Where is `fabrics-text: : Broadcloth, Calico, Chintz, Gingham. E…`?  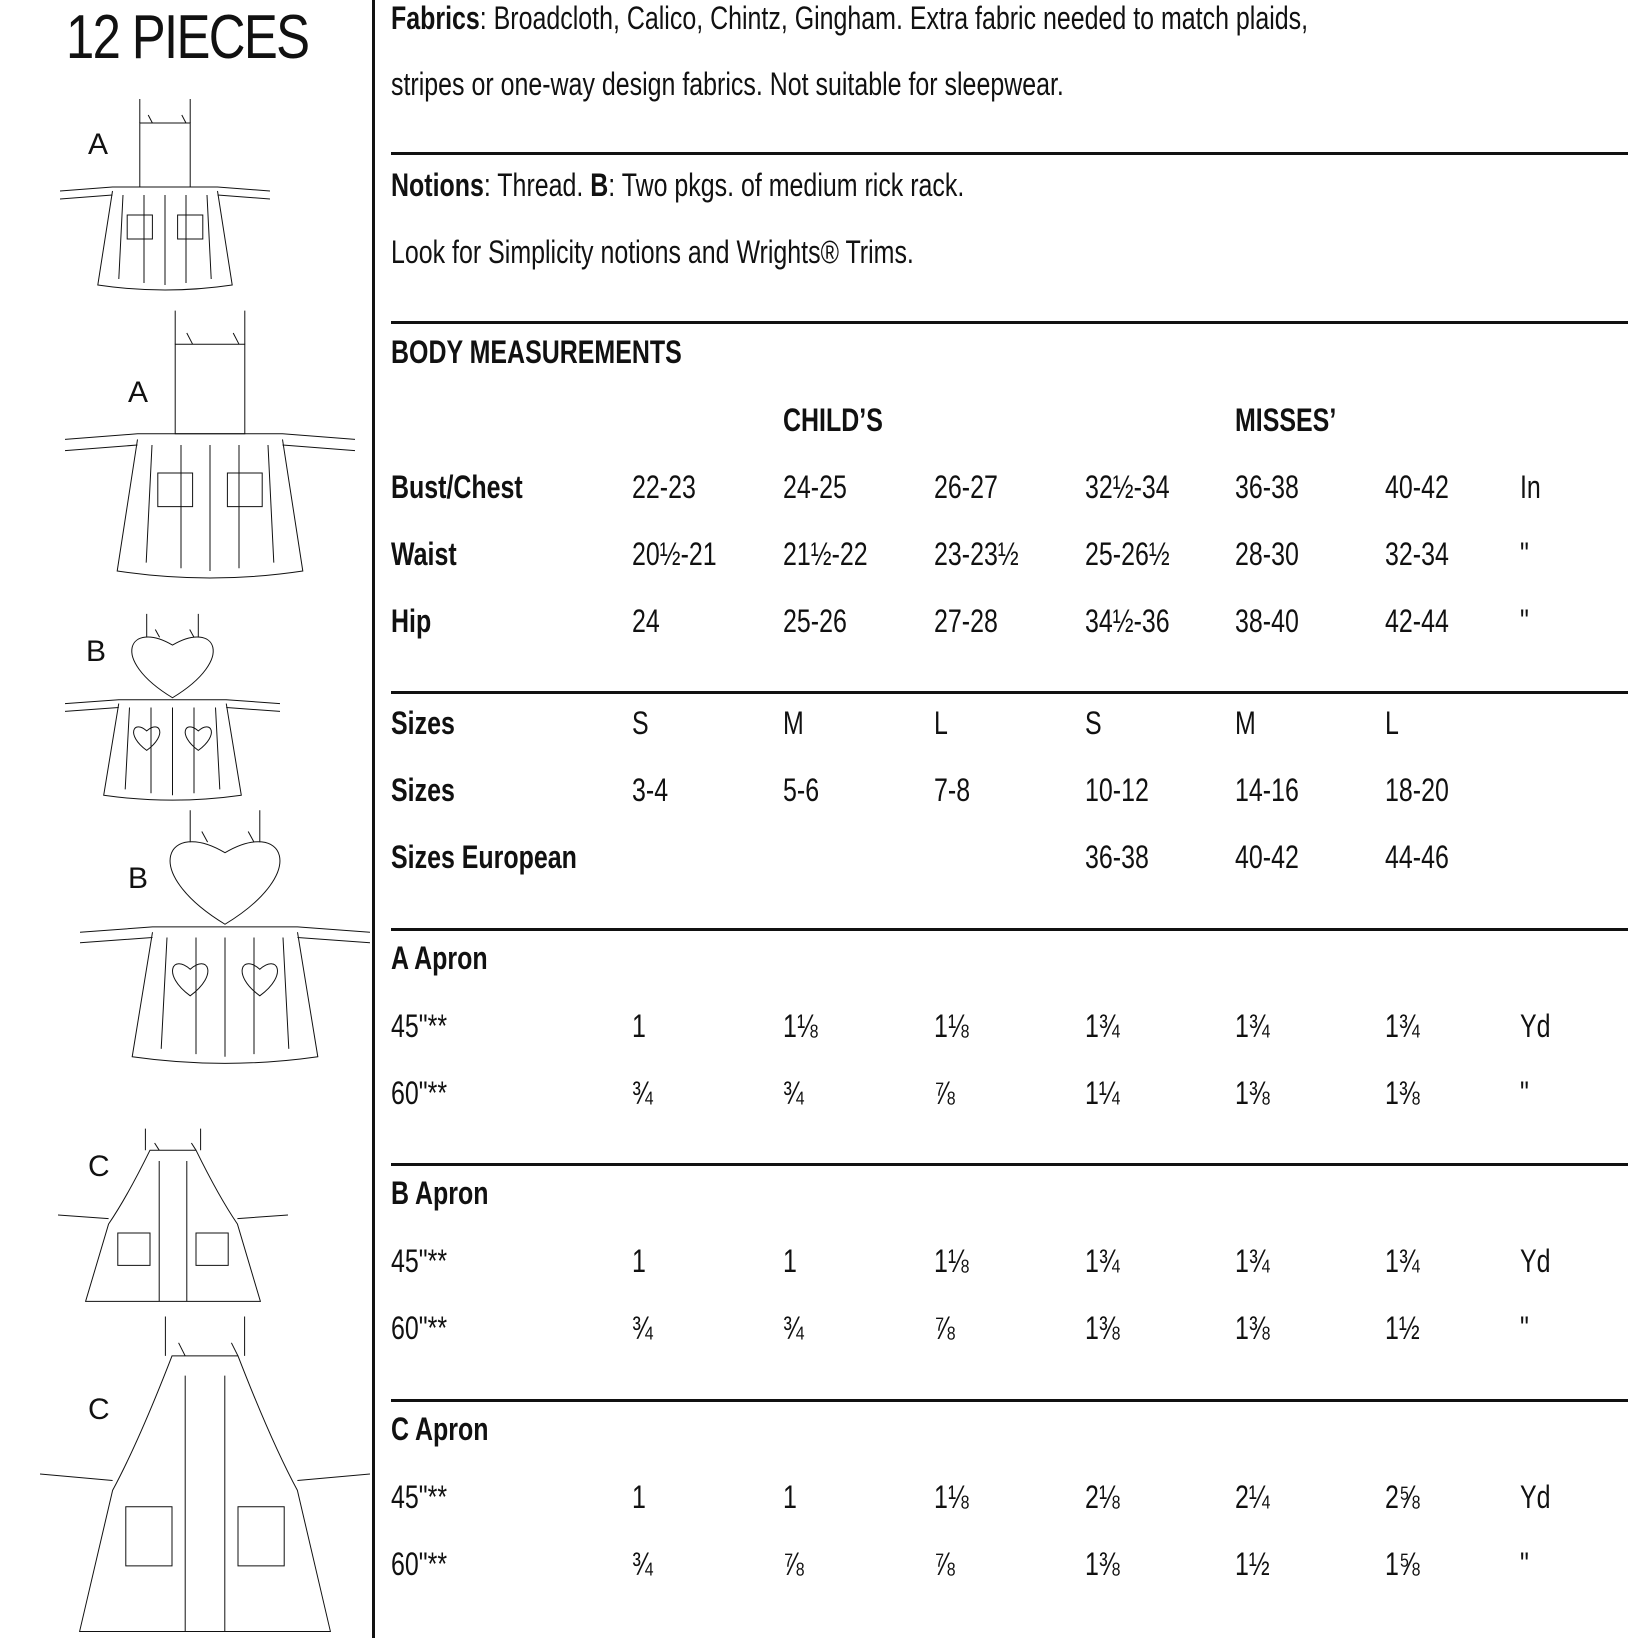
fabrics-text: : Broadcloth, Calico, Chintz, Gingham. E… is located at coordinates (894, 18).